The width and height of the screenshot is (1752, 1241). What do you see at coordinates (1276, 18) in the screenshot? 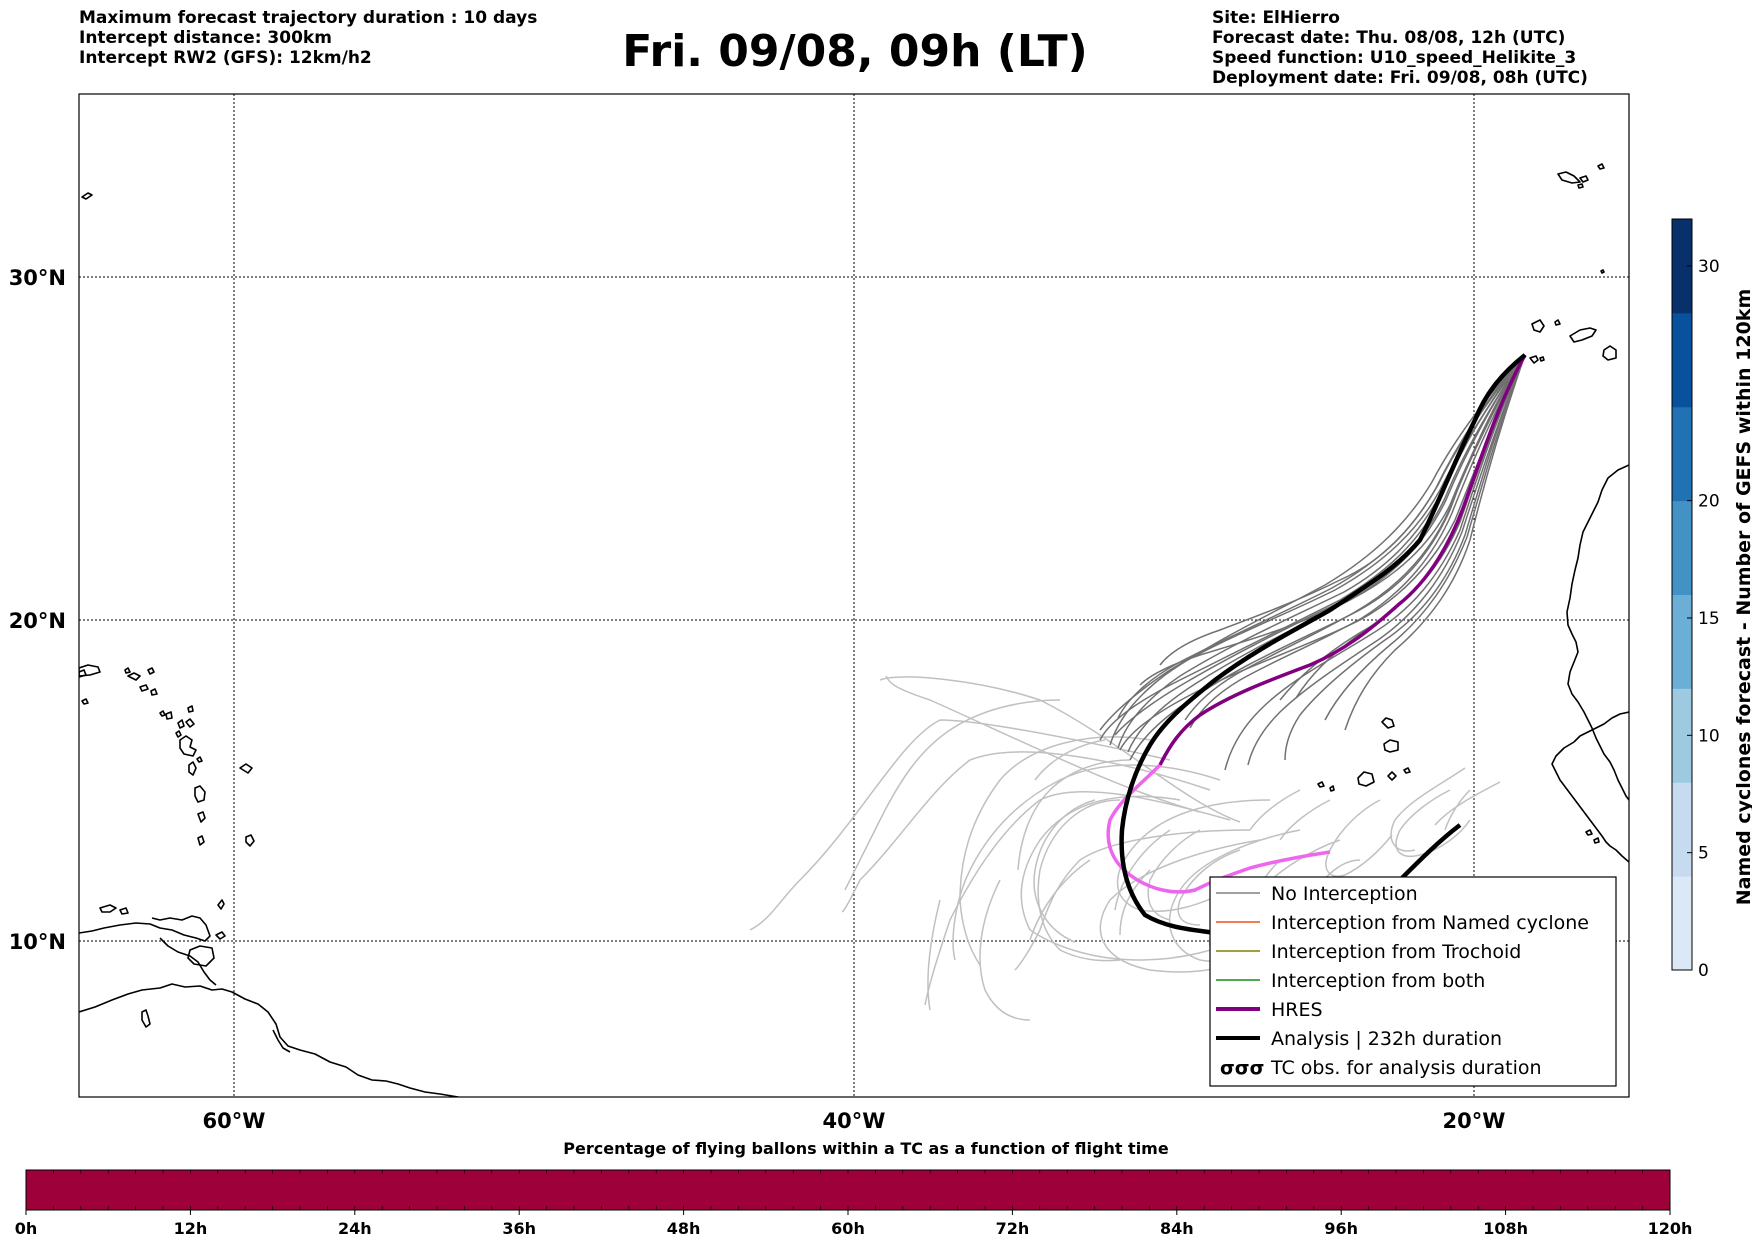
I see `site-text: Site: ElHierro` at bounding box center [1276, 18].